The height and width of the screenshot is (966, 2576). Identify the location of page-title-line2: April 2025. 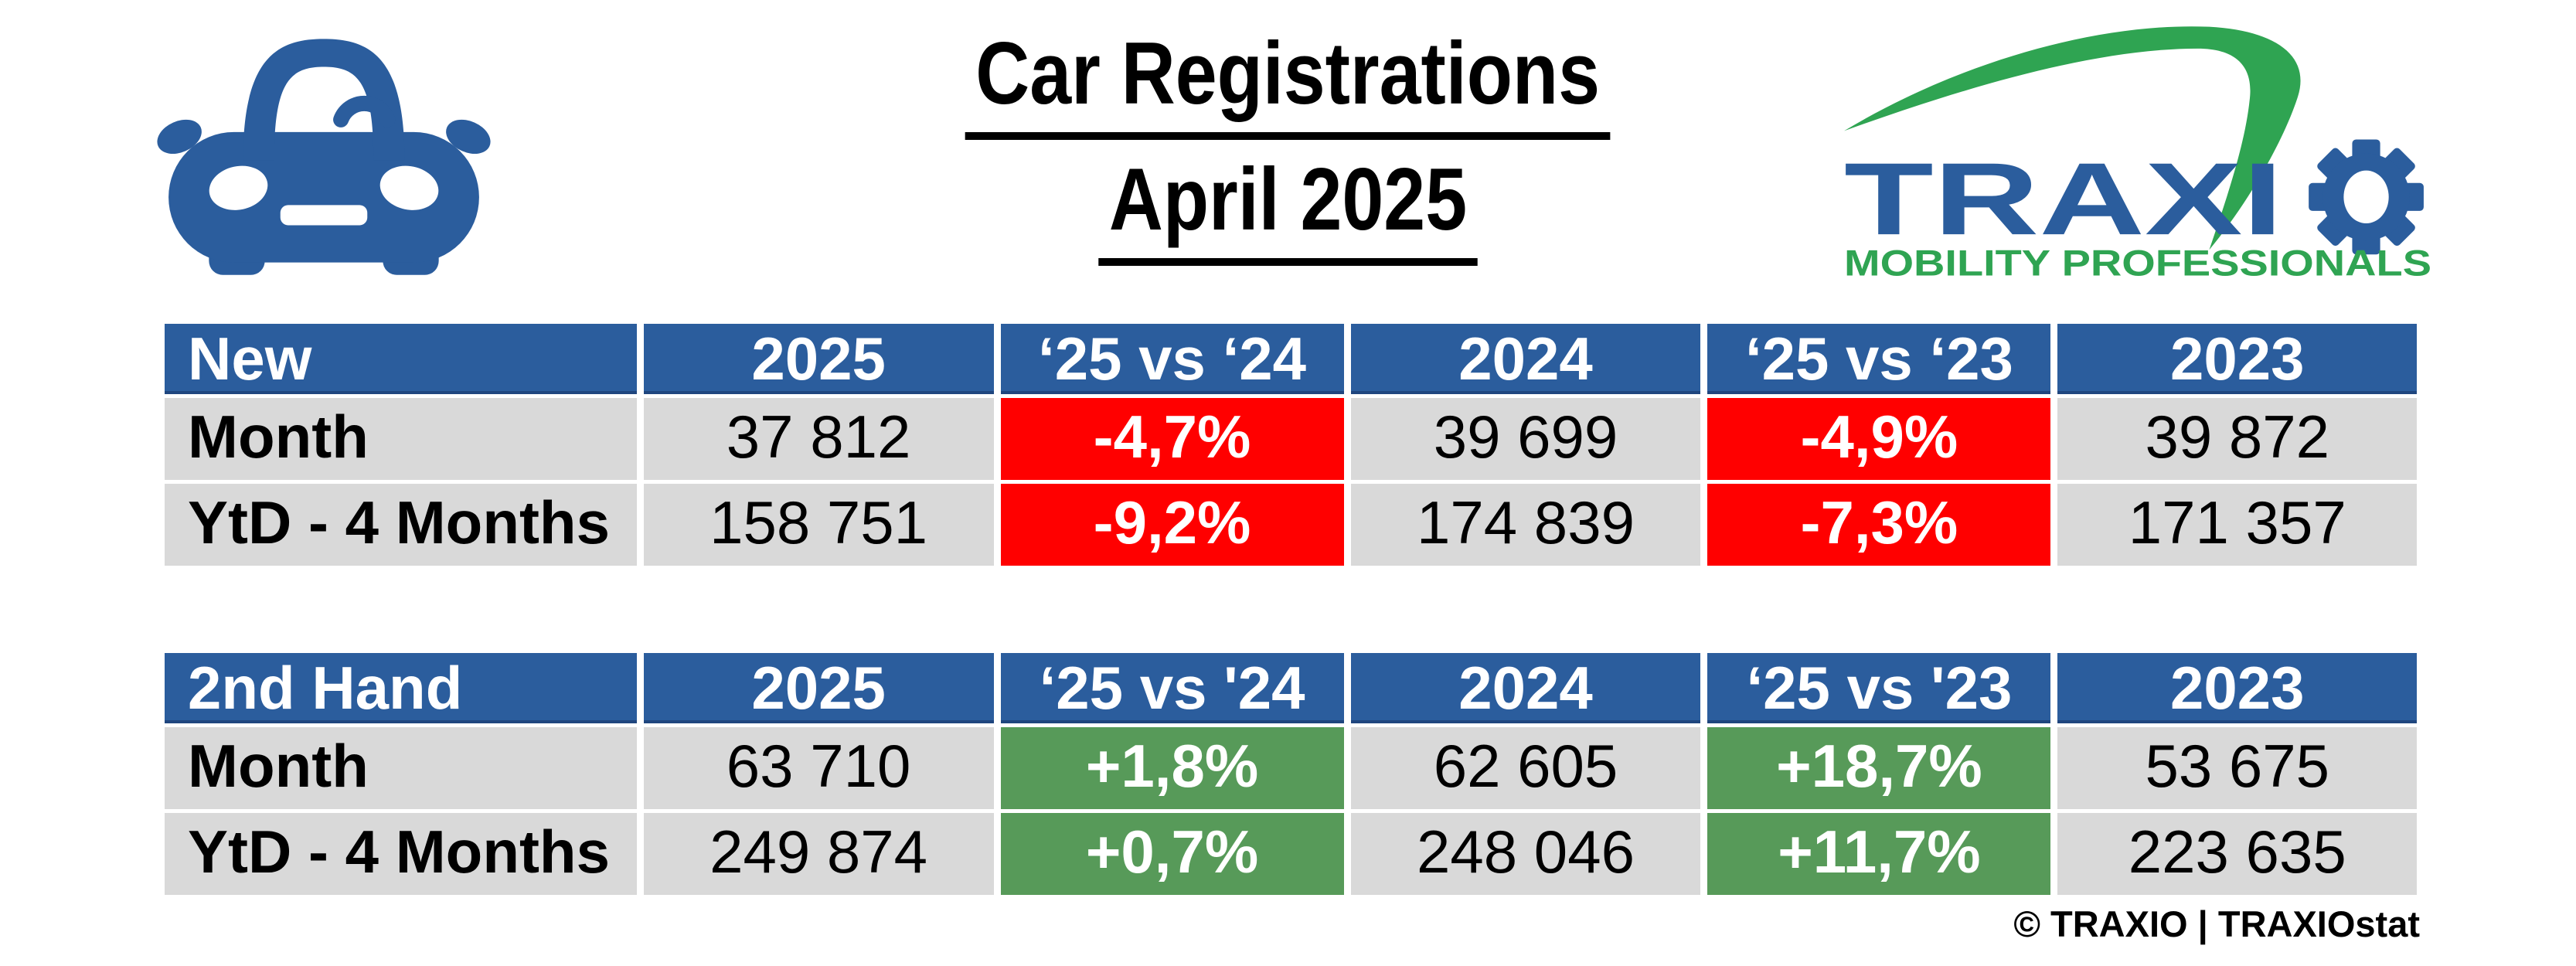
(1288, 207).